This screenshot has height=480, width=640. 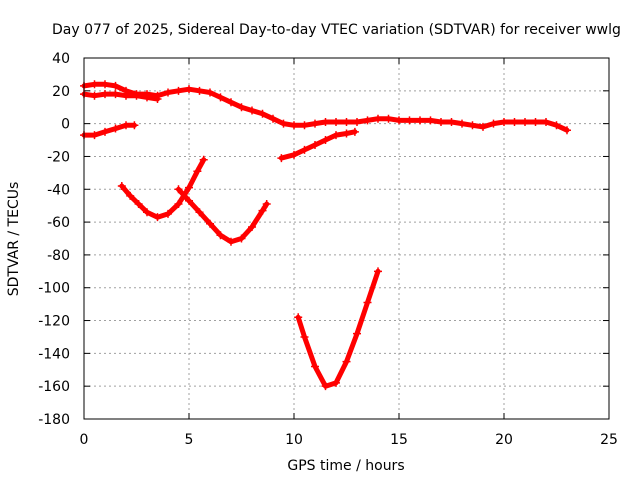 I want to click on x-axis-label: GPS time / hours, so click(x=345, y=466).